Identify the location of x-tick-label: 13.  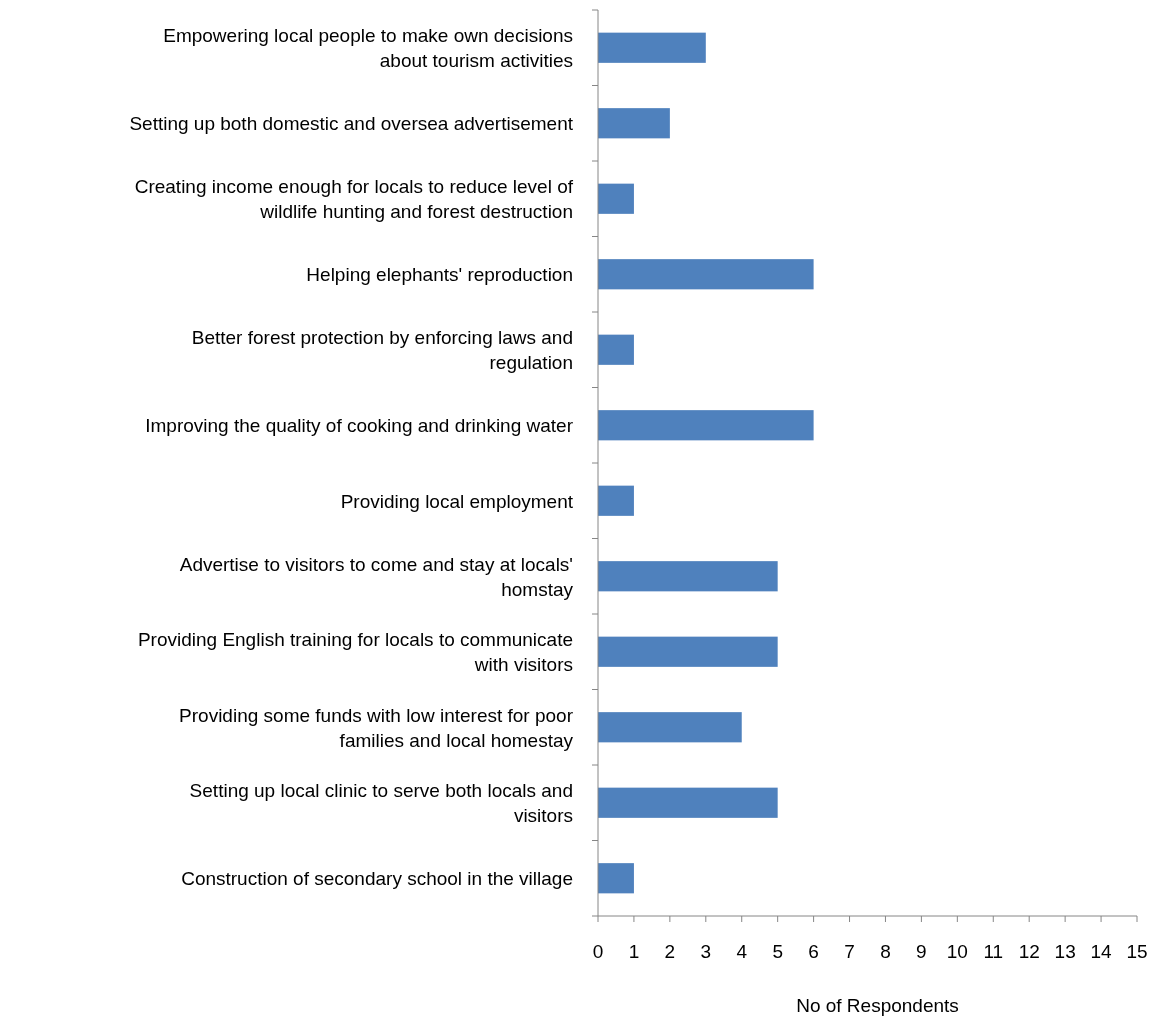
(1065, 951).